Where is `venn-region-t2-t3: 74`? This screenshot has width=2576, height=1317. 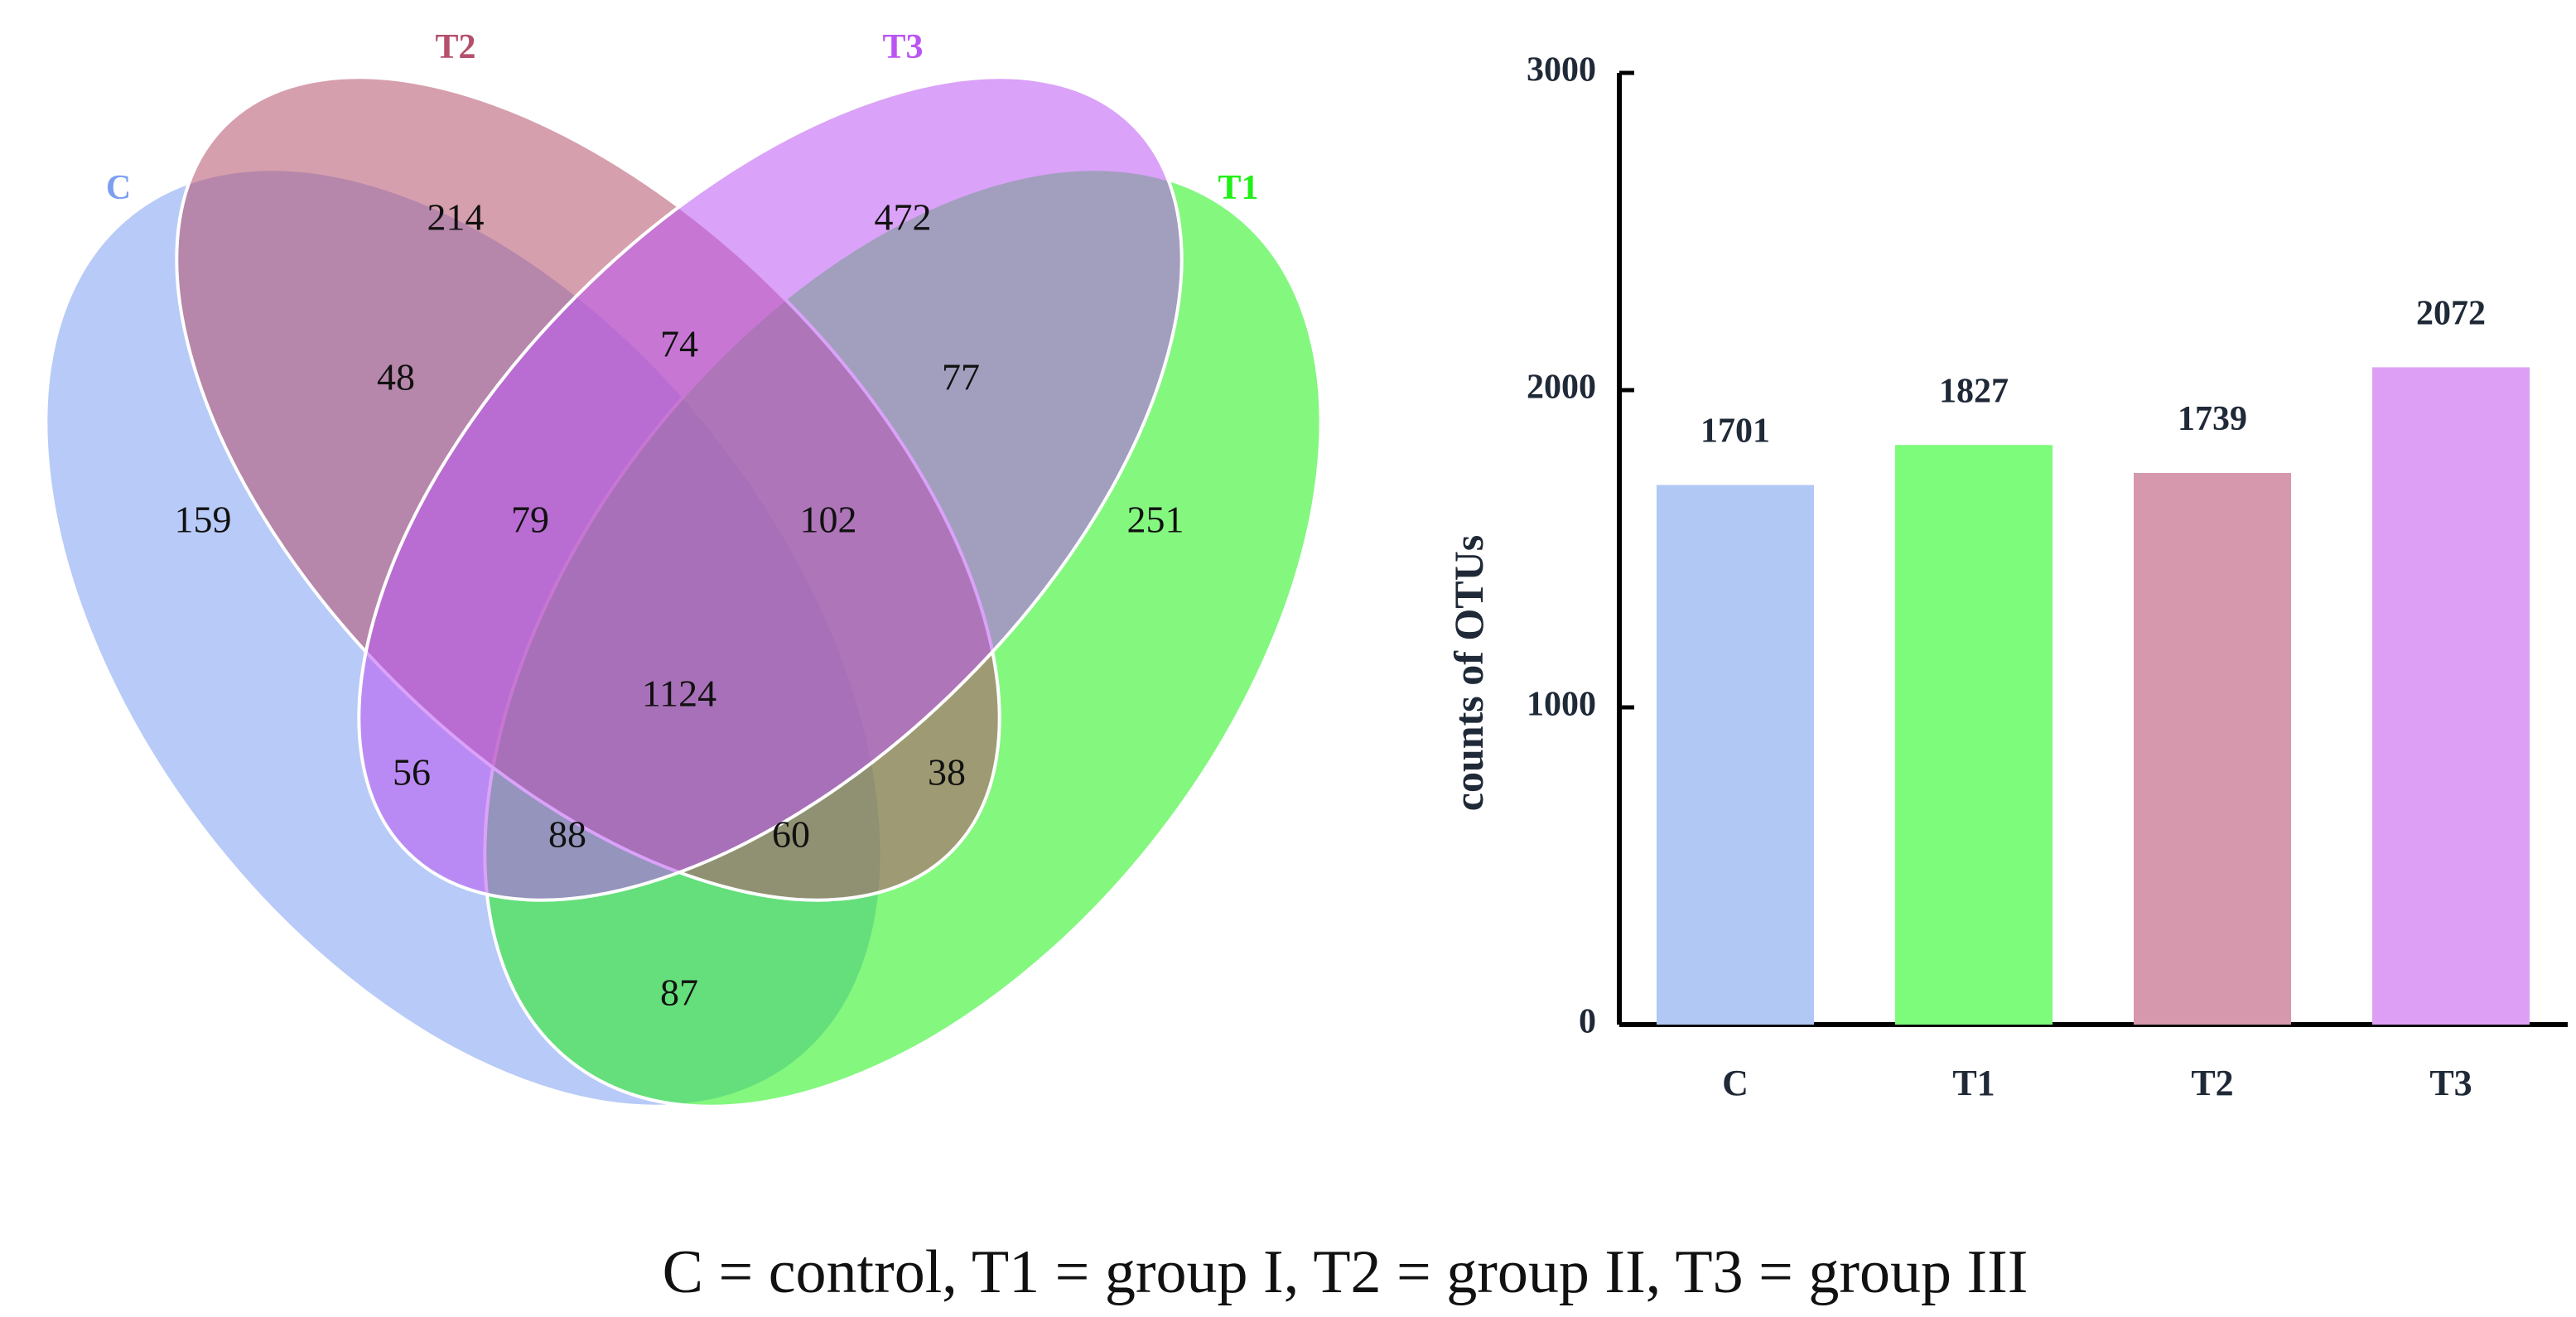 venn-region-t2-t3: 74 is located at coordinates (679, 344).